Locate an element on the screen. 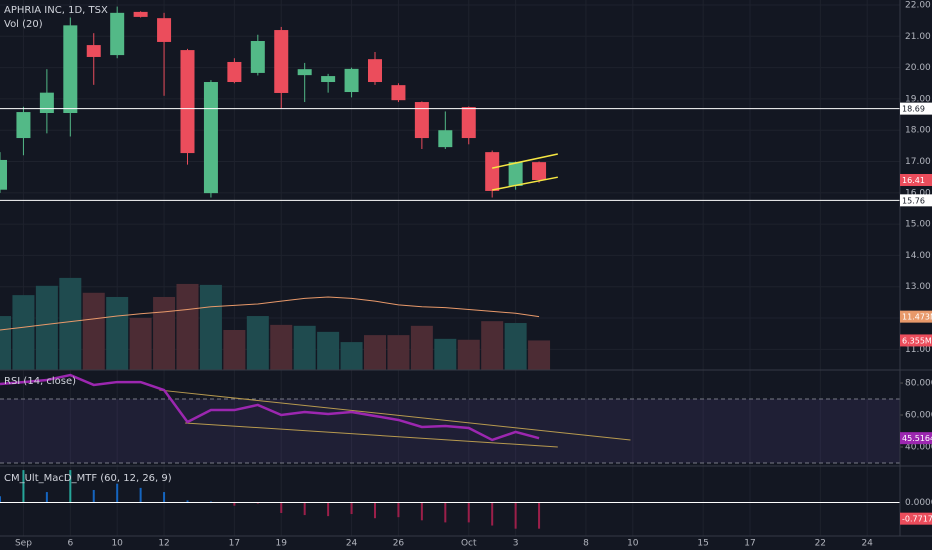 The image size is (932, 550). rsi-trendline is located at coordinates (371, 435).